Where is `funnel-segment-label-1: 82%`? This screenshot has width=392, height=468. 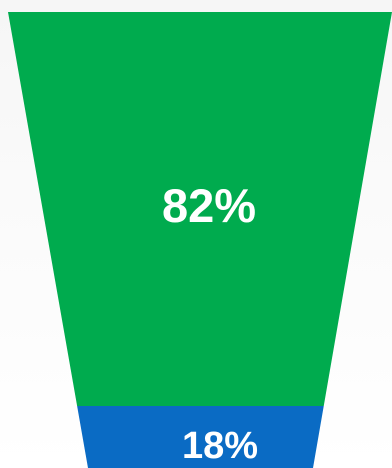
funnel-segment-label-1: 82% is located at coordinates (209, 205).